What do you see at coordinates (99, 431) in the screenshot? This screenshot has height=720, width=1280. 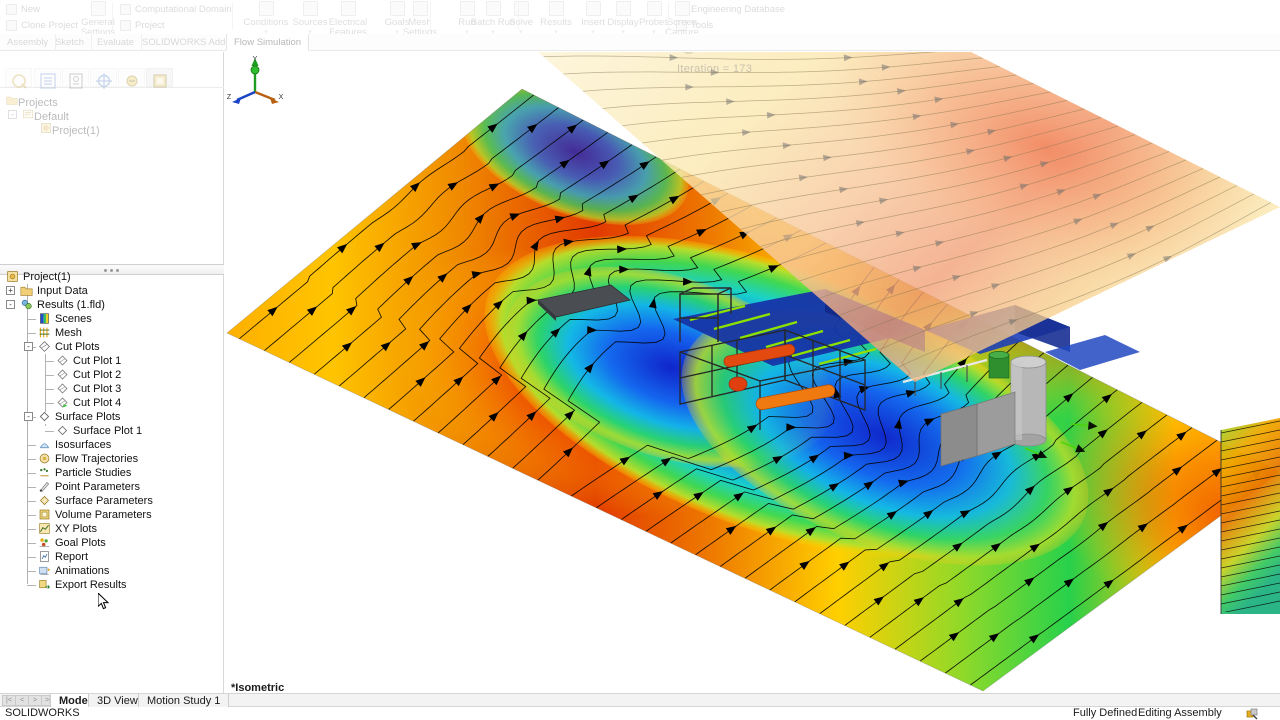 I see `tree-item-surface-plot-1: Surface Plot 1` at bounding box center [99, 431].